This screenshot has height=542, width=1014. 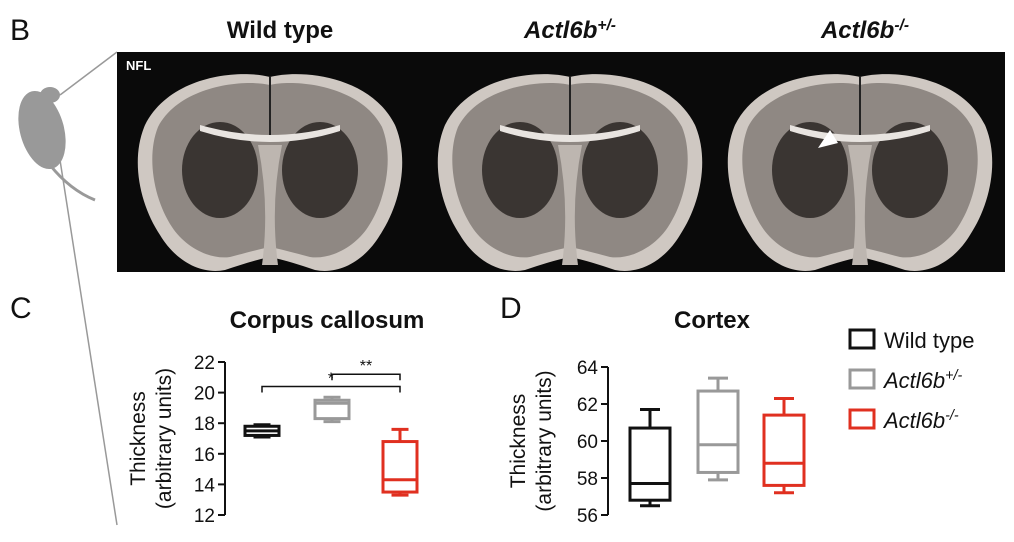 What do you see at coordinates (587, 516) in the screenshot?
I see `y-tick-label: 56` at bounding box center [587, 516].